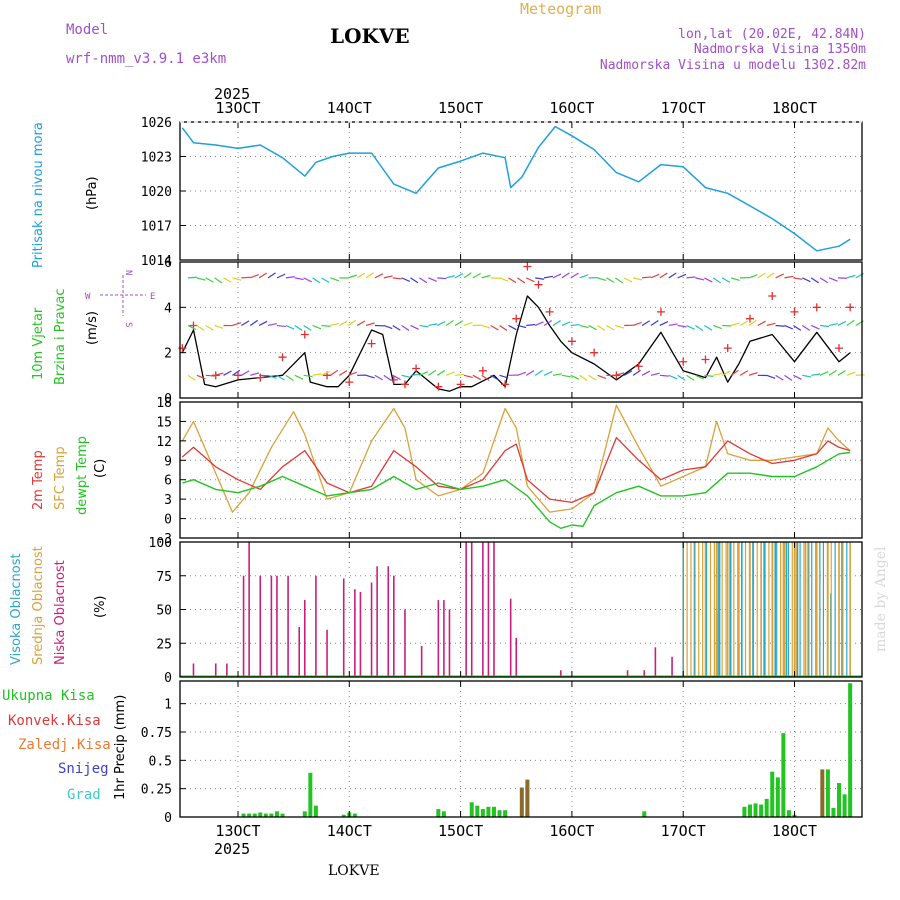  Describe the element at coordinates (232, 849) in the screenshot. I see `year-label-bottom: 2025` at that location.